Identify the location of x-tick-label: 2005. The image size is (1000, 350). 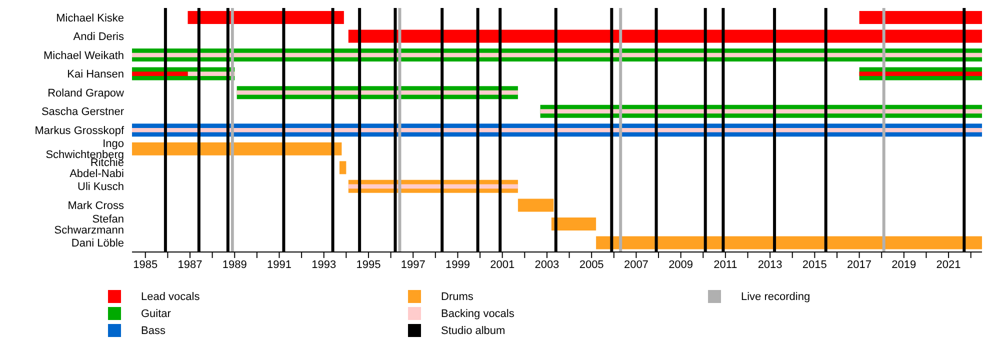
(591, 264).